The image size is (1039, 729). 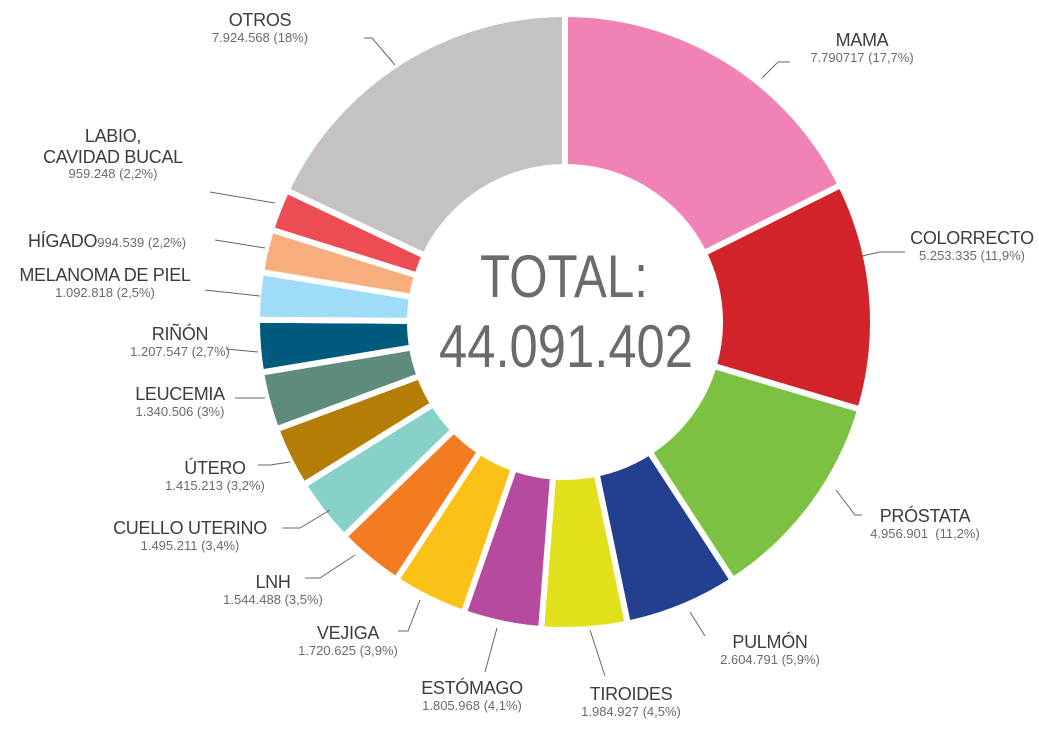 What do you see at coordinates (142, 242) in the screenshot?
I see `value-label: 994.539 (2,2%)` at bounding box center [142, 242].